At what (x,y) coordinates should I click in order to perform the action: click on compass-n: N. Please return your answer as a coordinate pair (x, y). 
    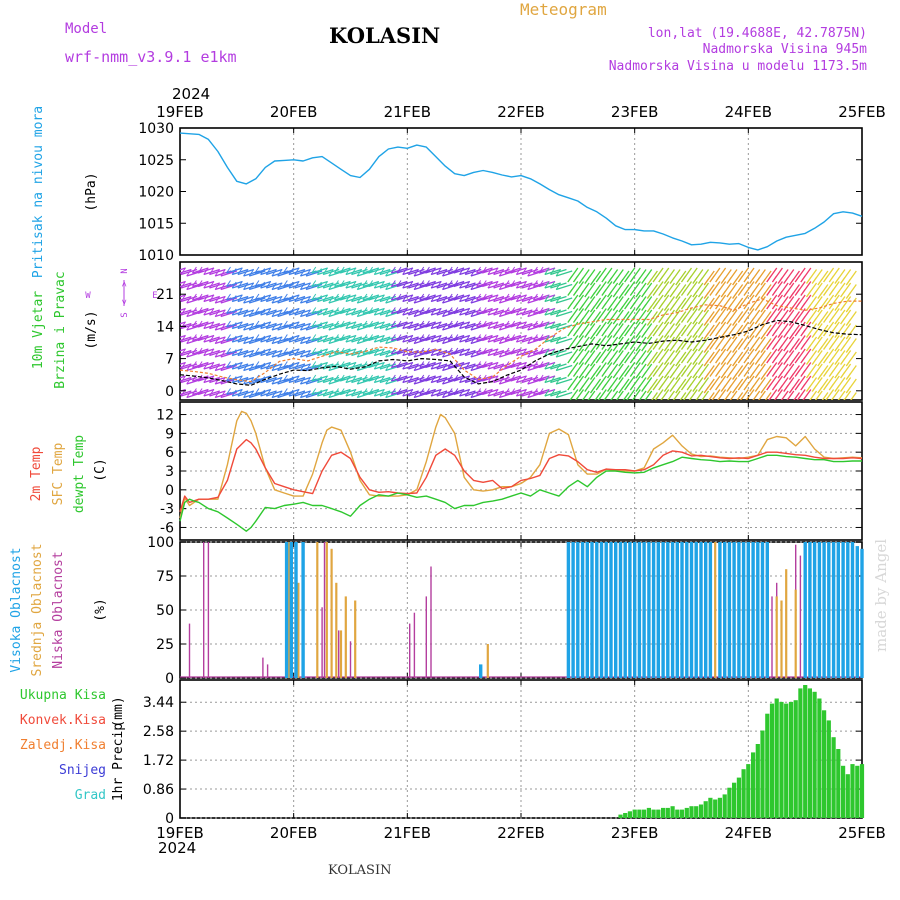
    Looking at the image, I should click on (125, 270).